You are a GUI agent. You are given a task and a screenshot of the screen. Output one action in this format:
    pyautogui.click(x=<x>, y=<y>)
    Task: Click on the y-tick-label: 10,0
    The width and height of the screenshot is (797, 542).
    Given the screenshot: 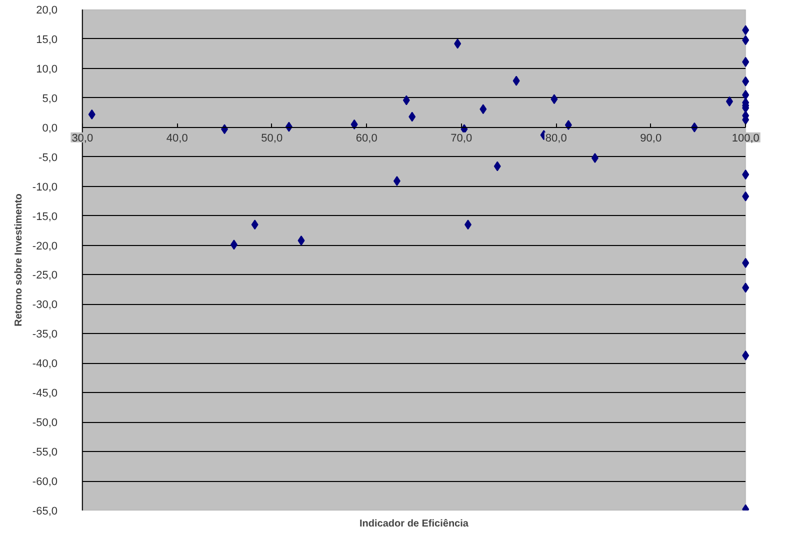 What is the action you would take?
    pyautogui.click(x=47, y=69)
    